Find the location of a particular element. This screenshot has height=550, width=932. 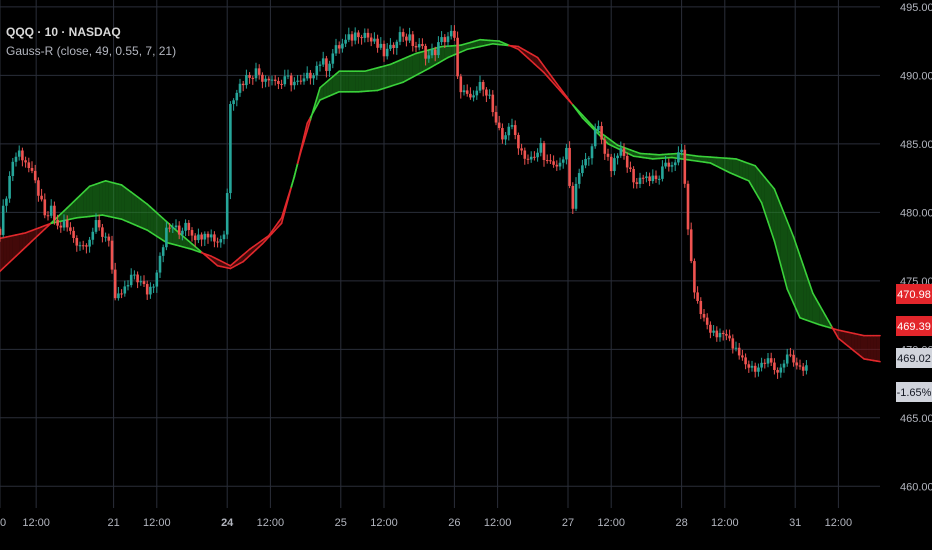

symbol-title: QQQ · 10 · NASDAQ is located at coordinates (63, 32).